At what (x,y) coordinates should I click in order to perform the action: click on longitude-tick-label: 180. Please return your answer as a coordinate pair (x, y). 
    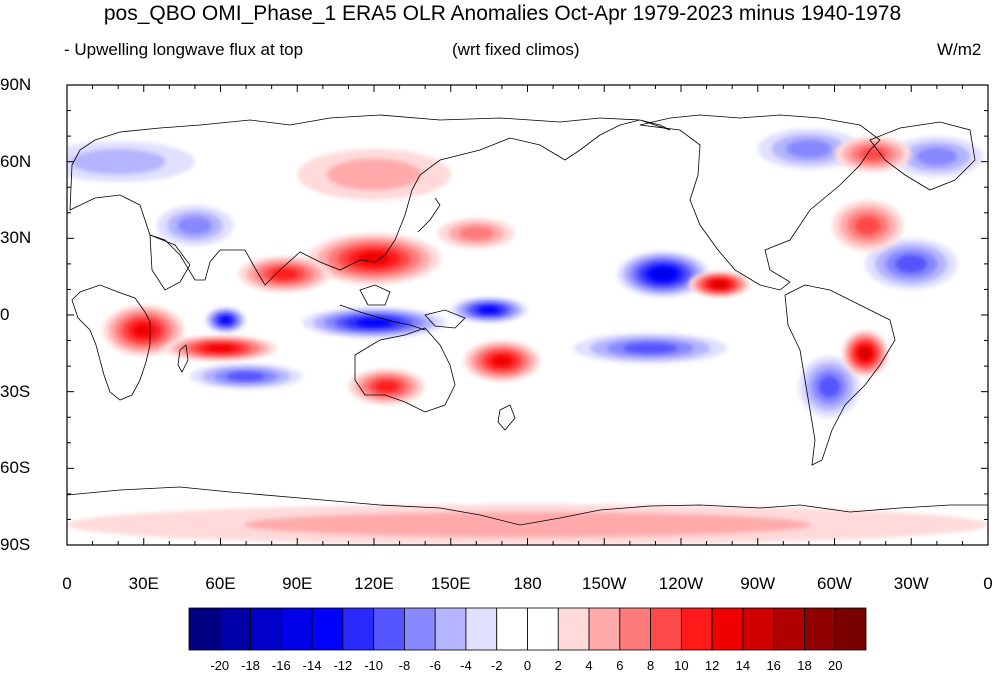
    Looking at the image, I should click on (527, 583).